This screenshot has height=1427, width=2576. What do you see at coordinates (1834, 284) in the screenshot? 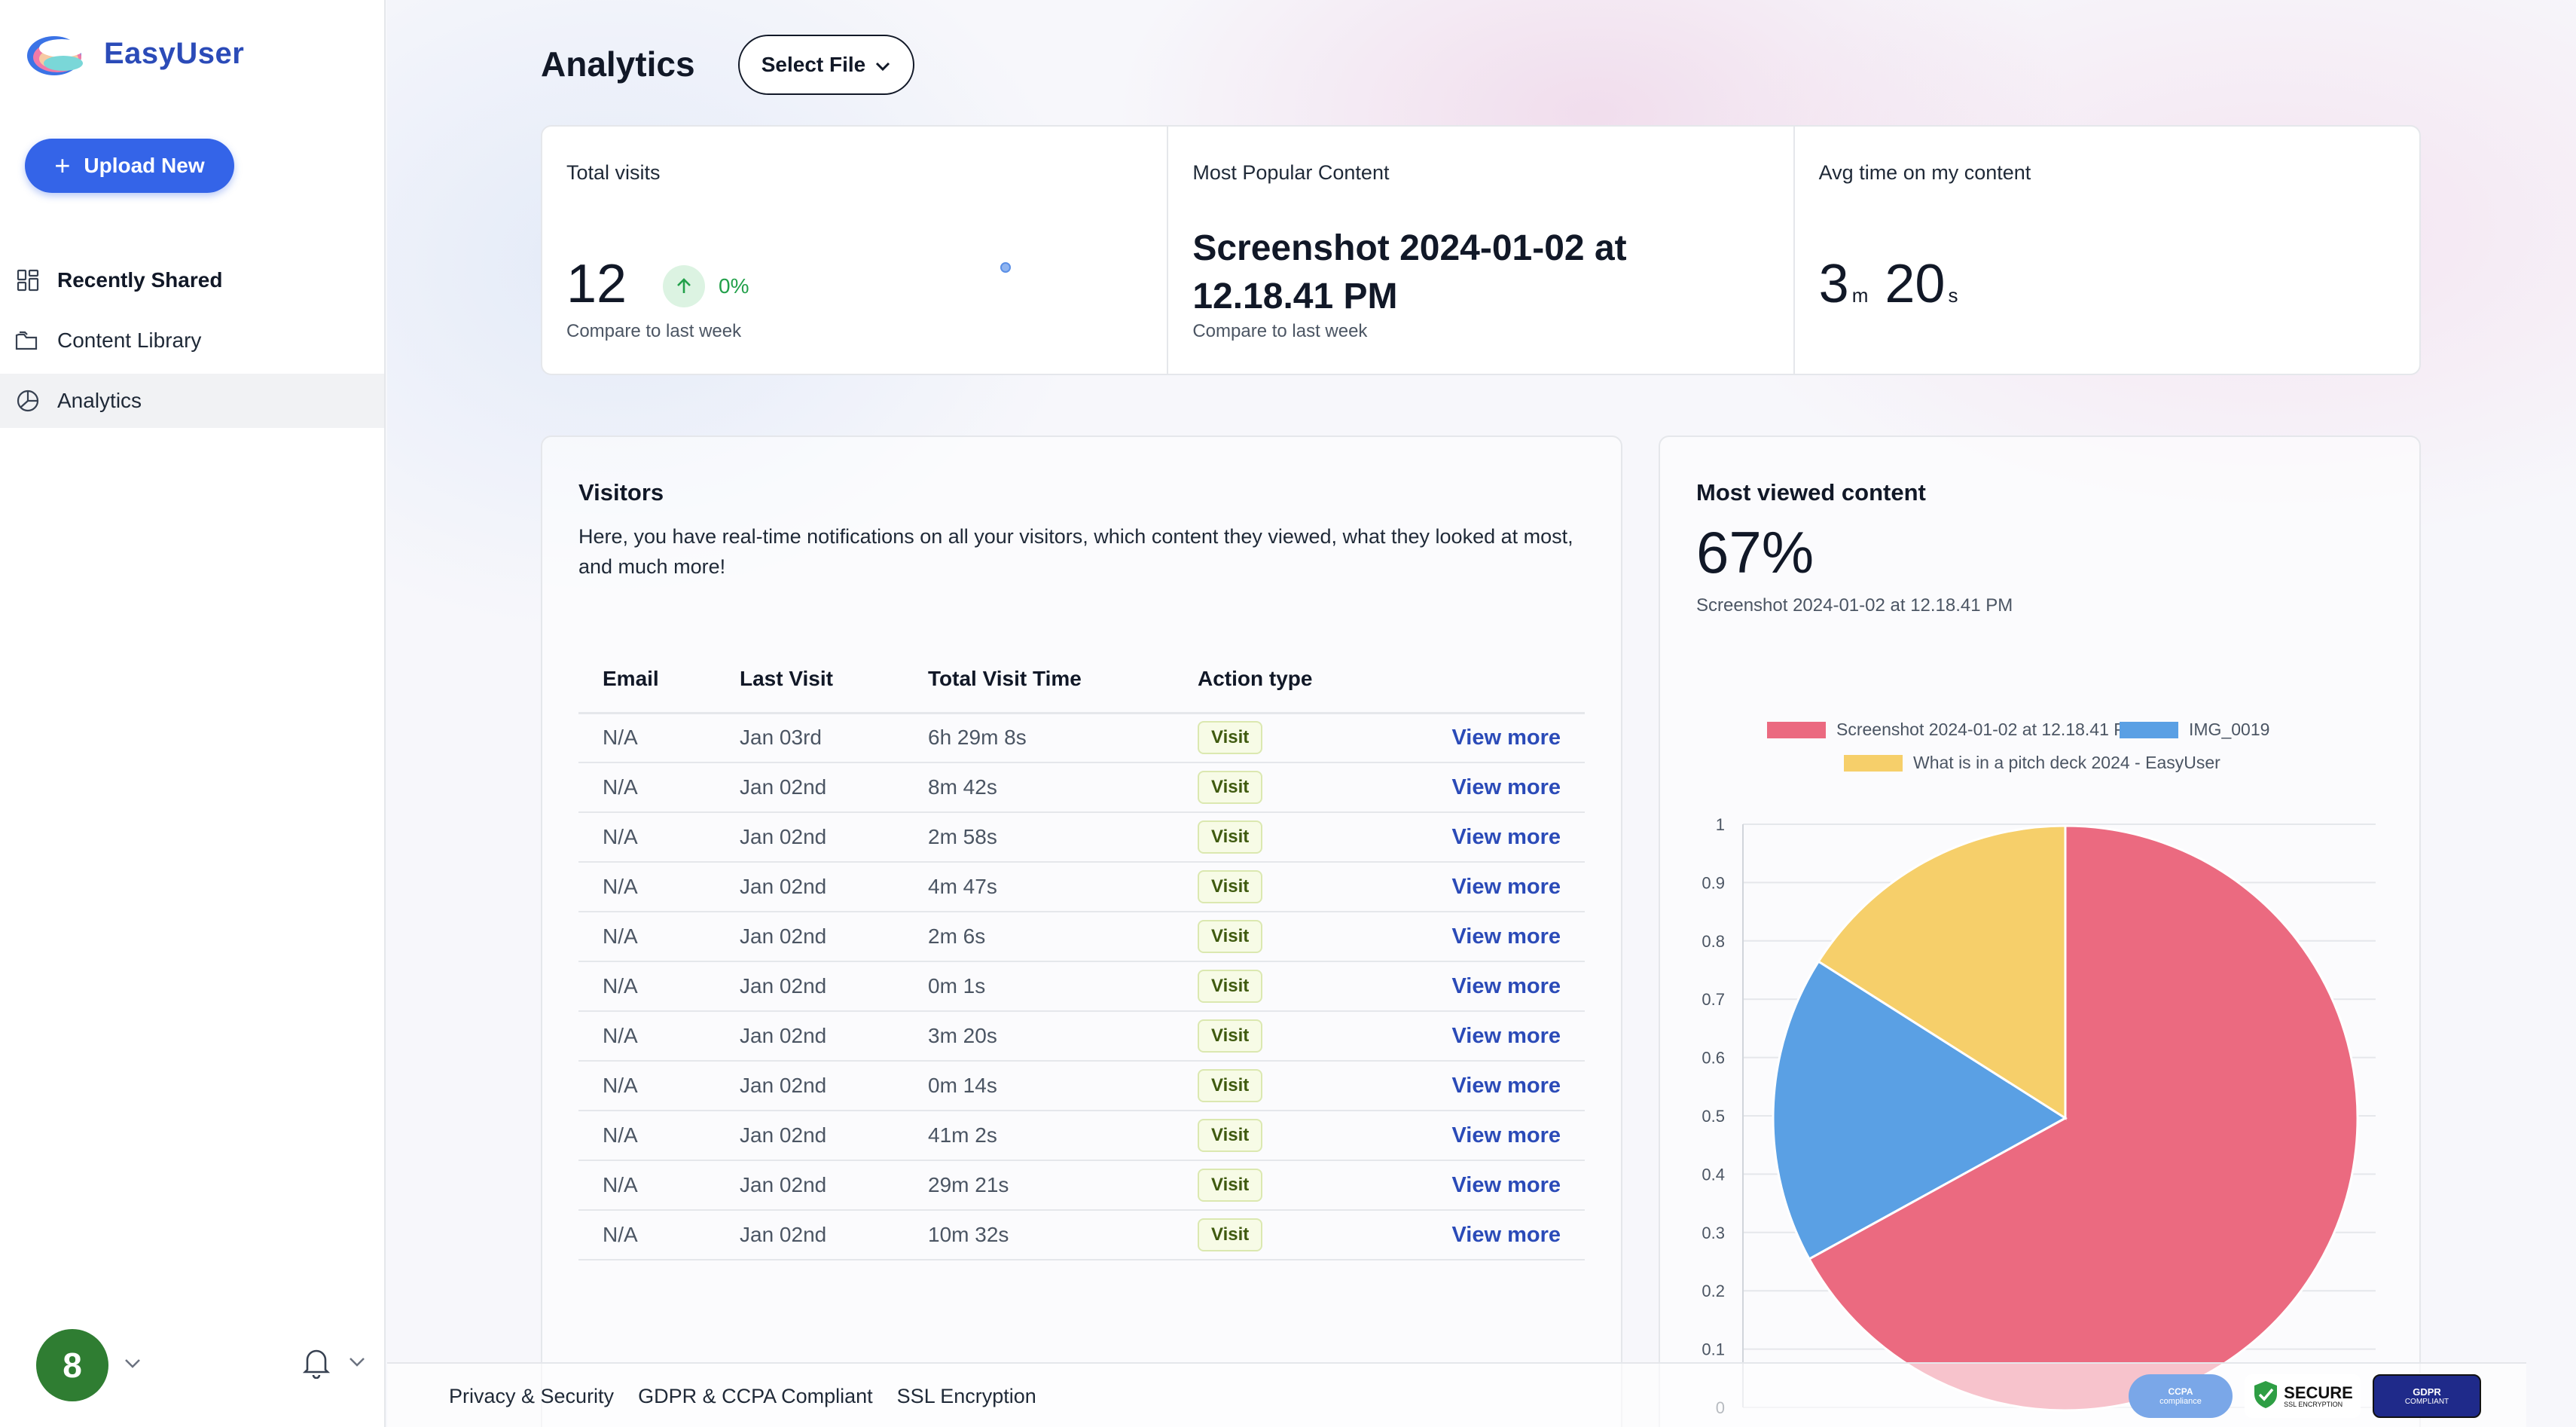
I see `avg-minutes: 3` at bounding box center [1834, 284].